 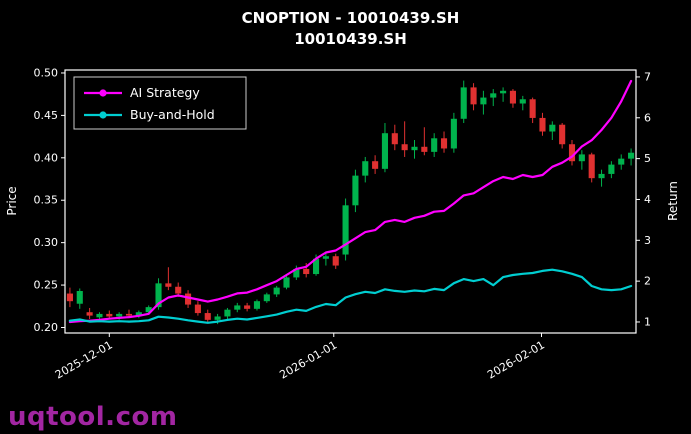 I want to click on legend-box, so click(x=160, y=103).